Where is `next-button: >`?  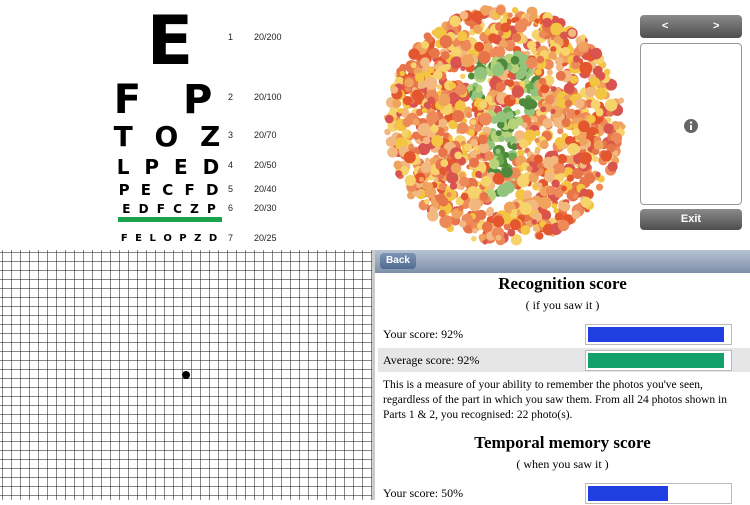 next-button: > is located at coordinates (716, 26).